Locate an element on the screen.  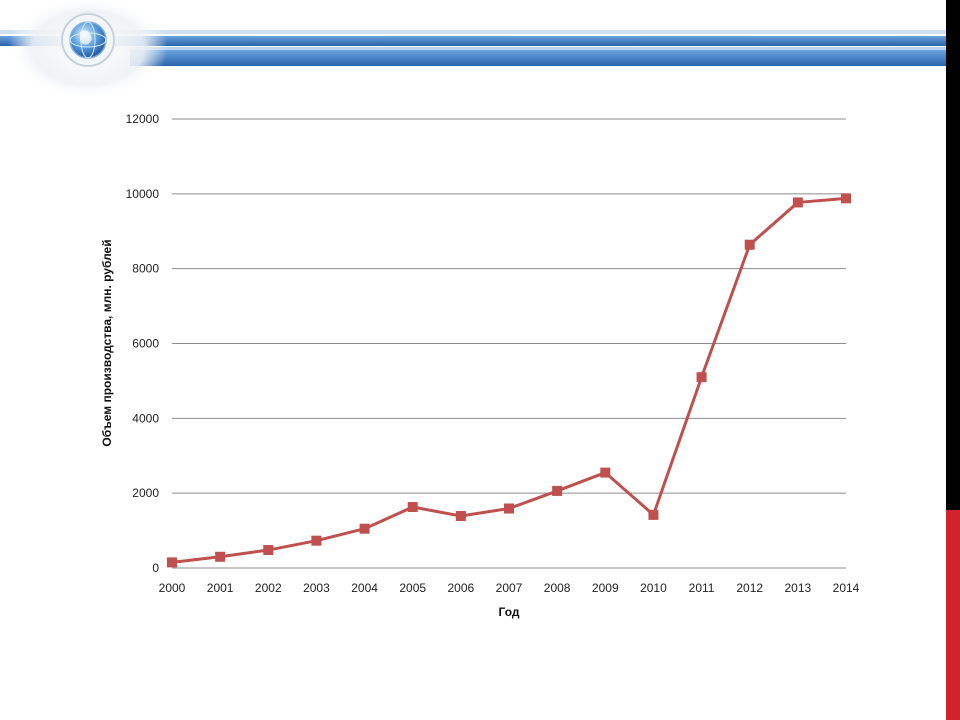
data-point-2011 is located at coordinates (701, 377).